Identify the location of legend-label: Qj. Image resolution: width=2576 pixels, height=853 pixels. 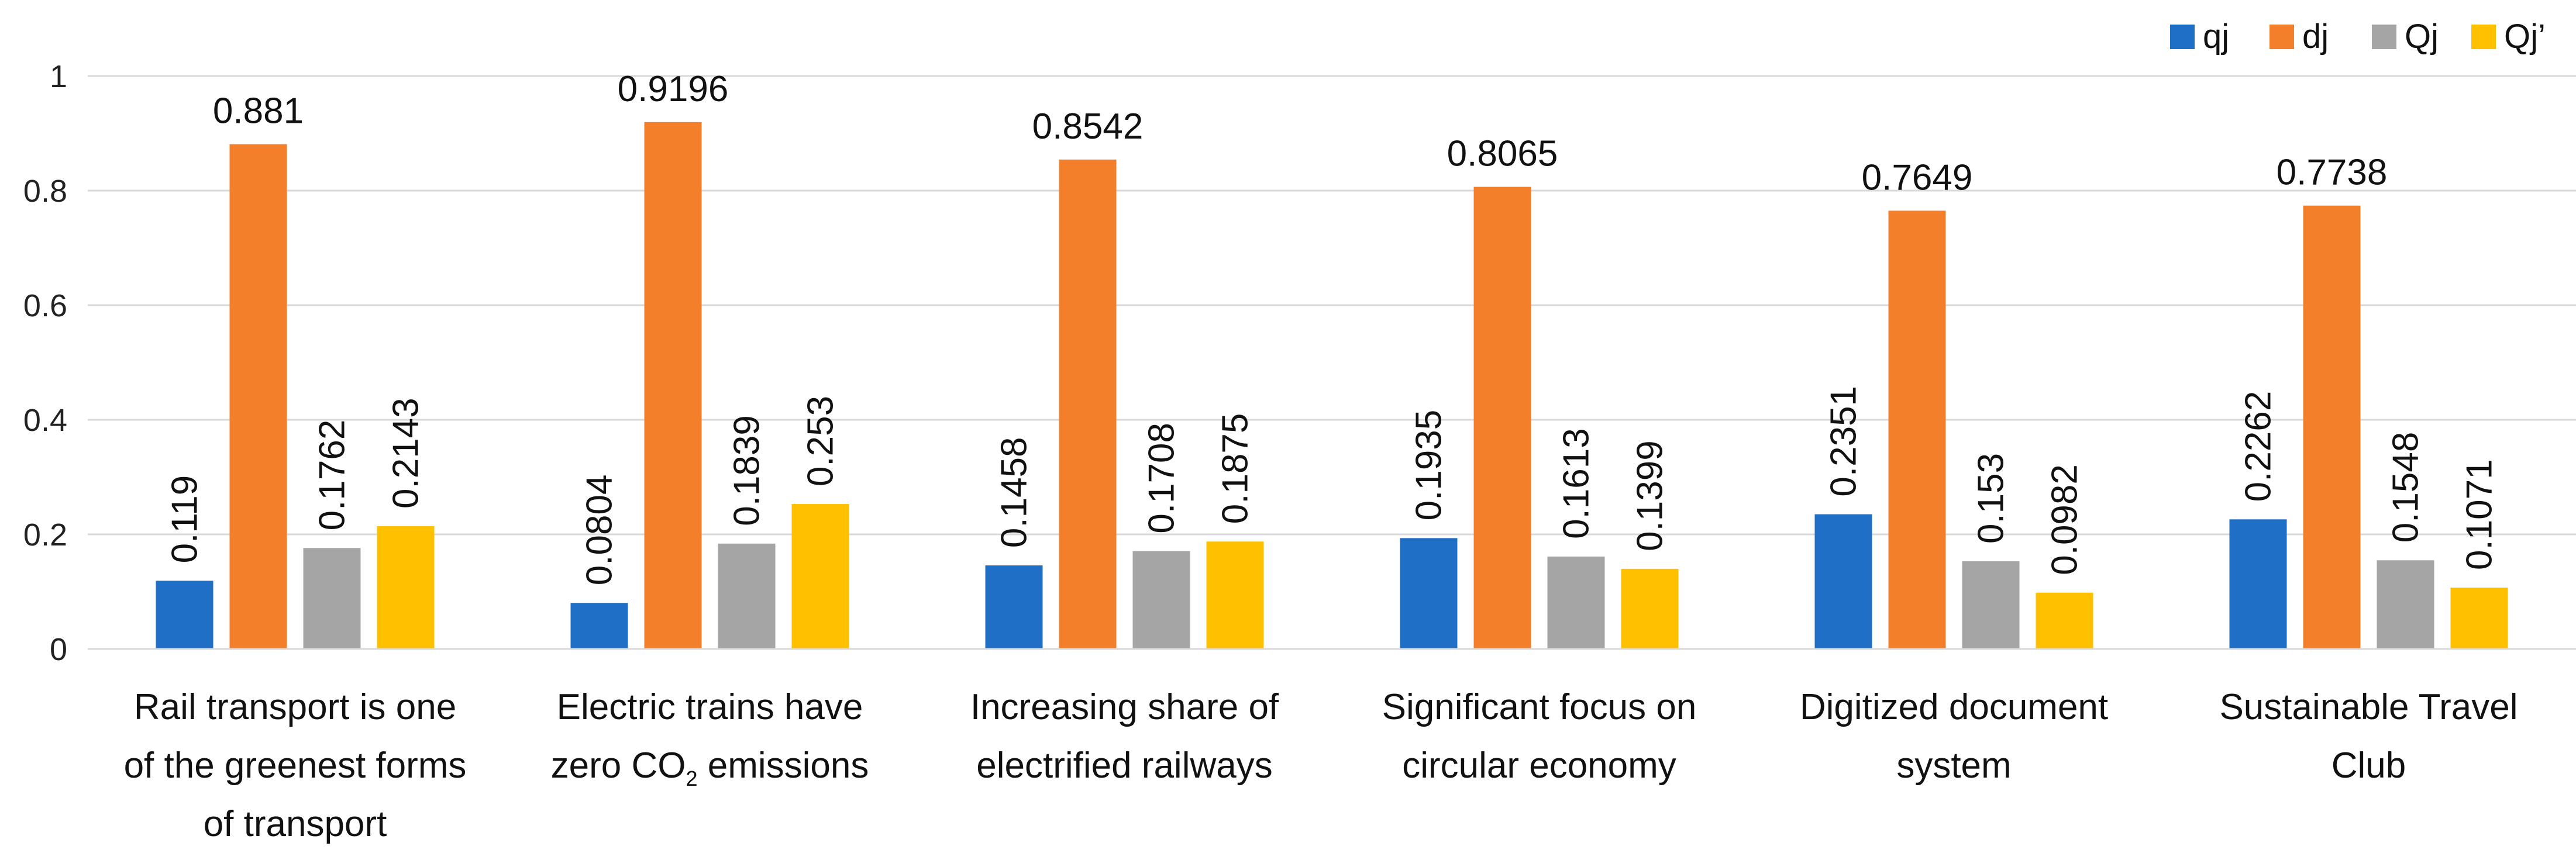
(2422, 37).